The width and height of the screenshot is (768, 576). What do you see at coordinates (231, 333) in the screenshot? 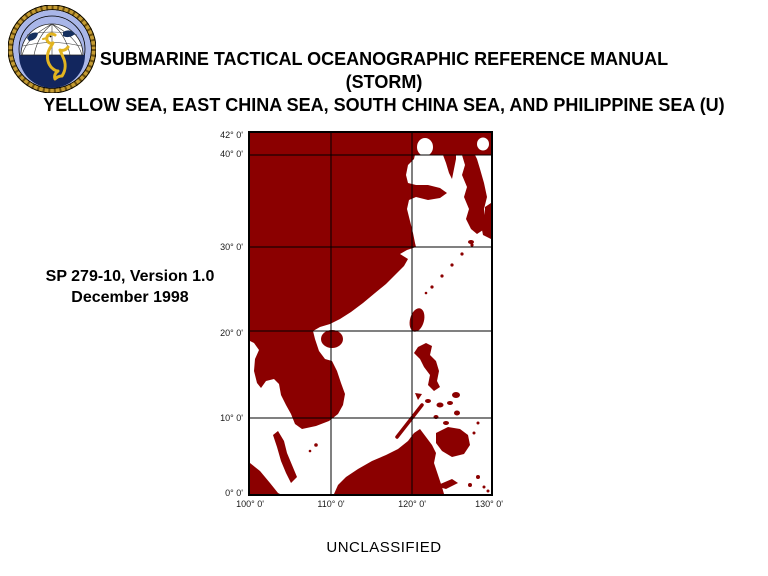
I see `lat-tick-label: 20° 0'` at bounding box center [231, 333].